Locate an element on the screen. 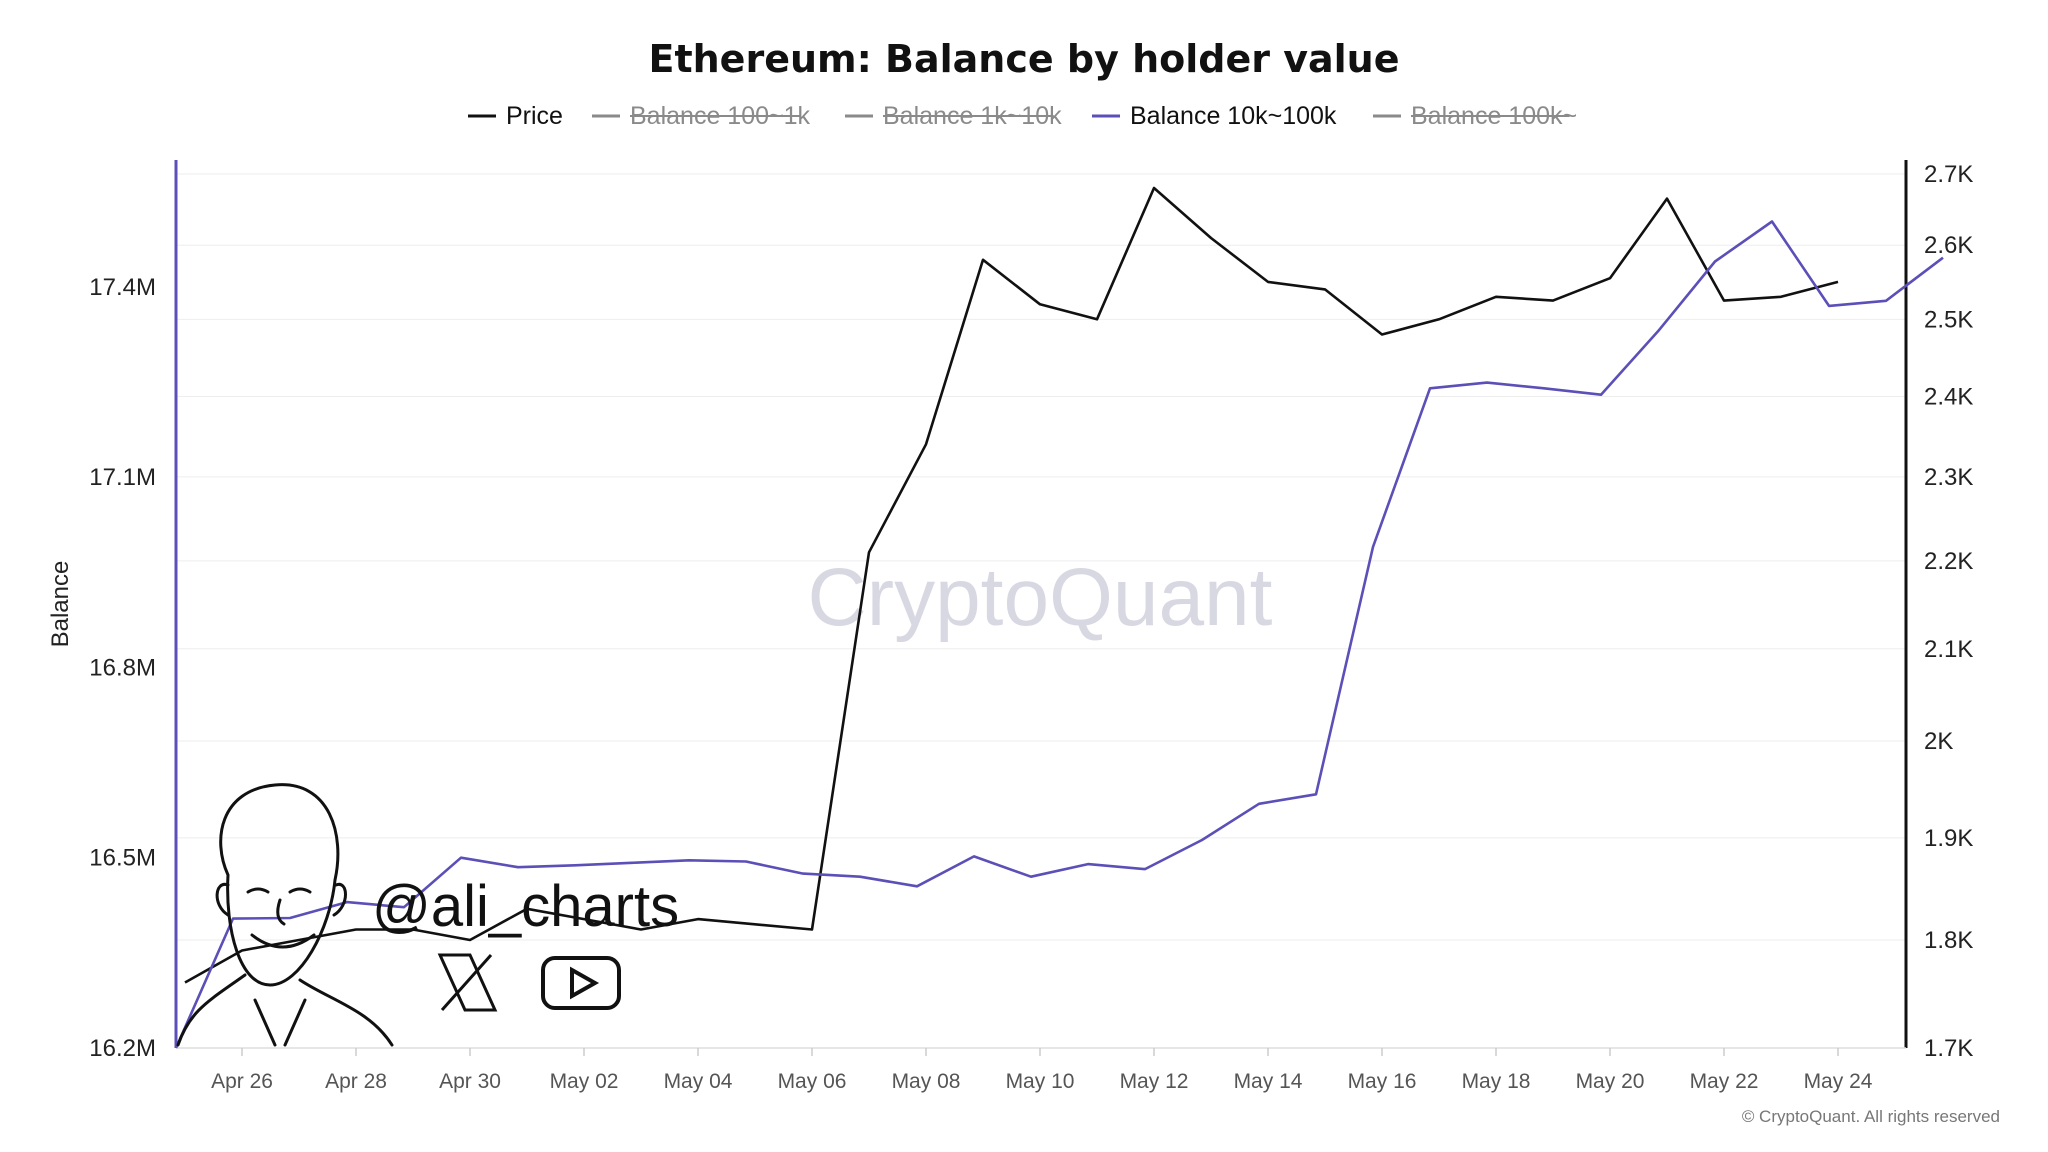 This screenshot has height=1152, width=2048. avatar is located at coordinates (285, 915).